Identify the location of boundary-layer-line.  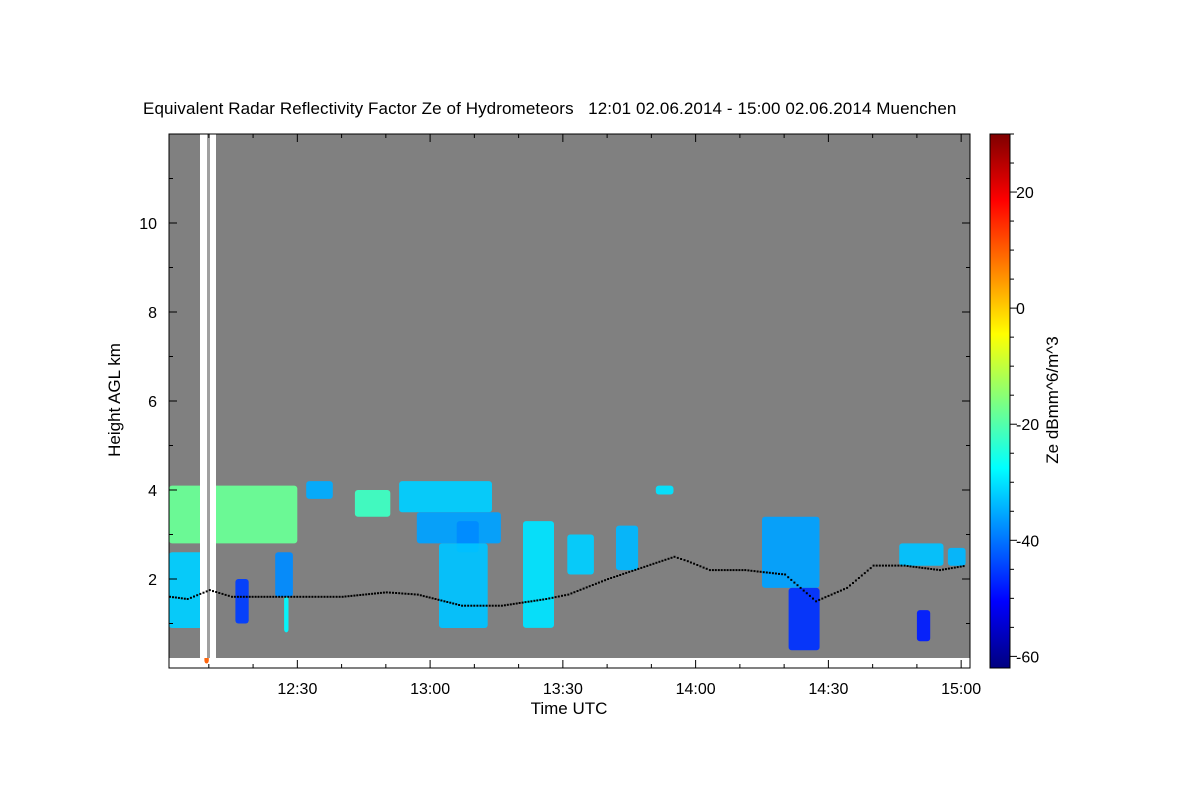
(567, 581).